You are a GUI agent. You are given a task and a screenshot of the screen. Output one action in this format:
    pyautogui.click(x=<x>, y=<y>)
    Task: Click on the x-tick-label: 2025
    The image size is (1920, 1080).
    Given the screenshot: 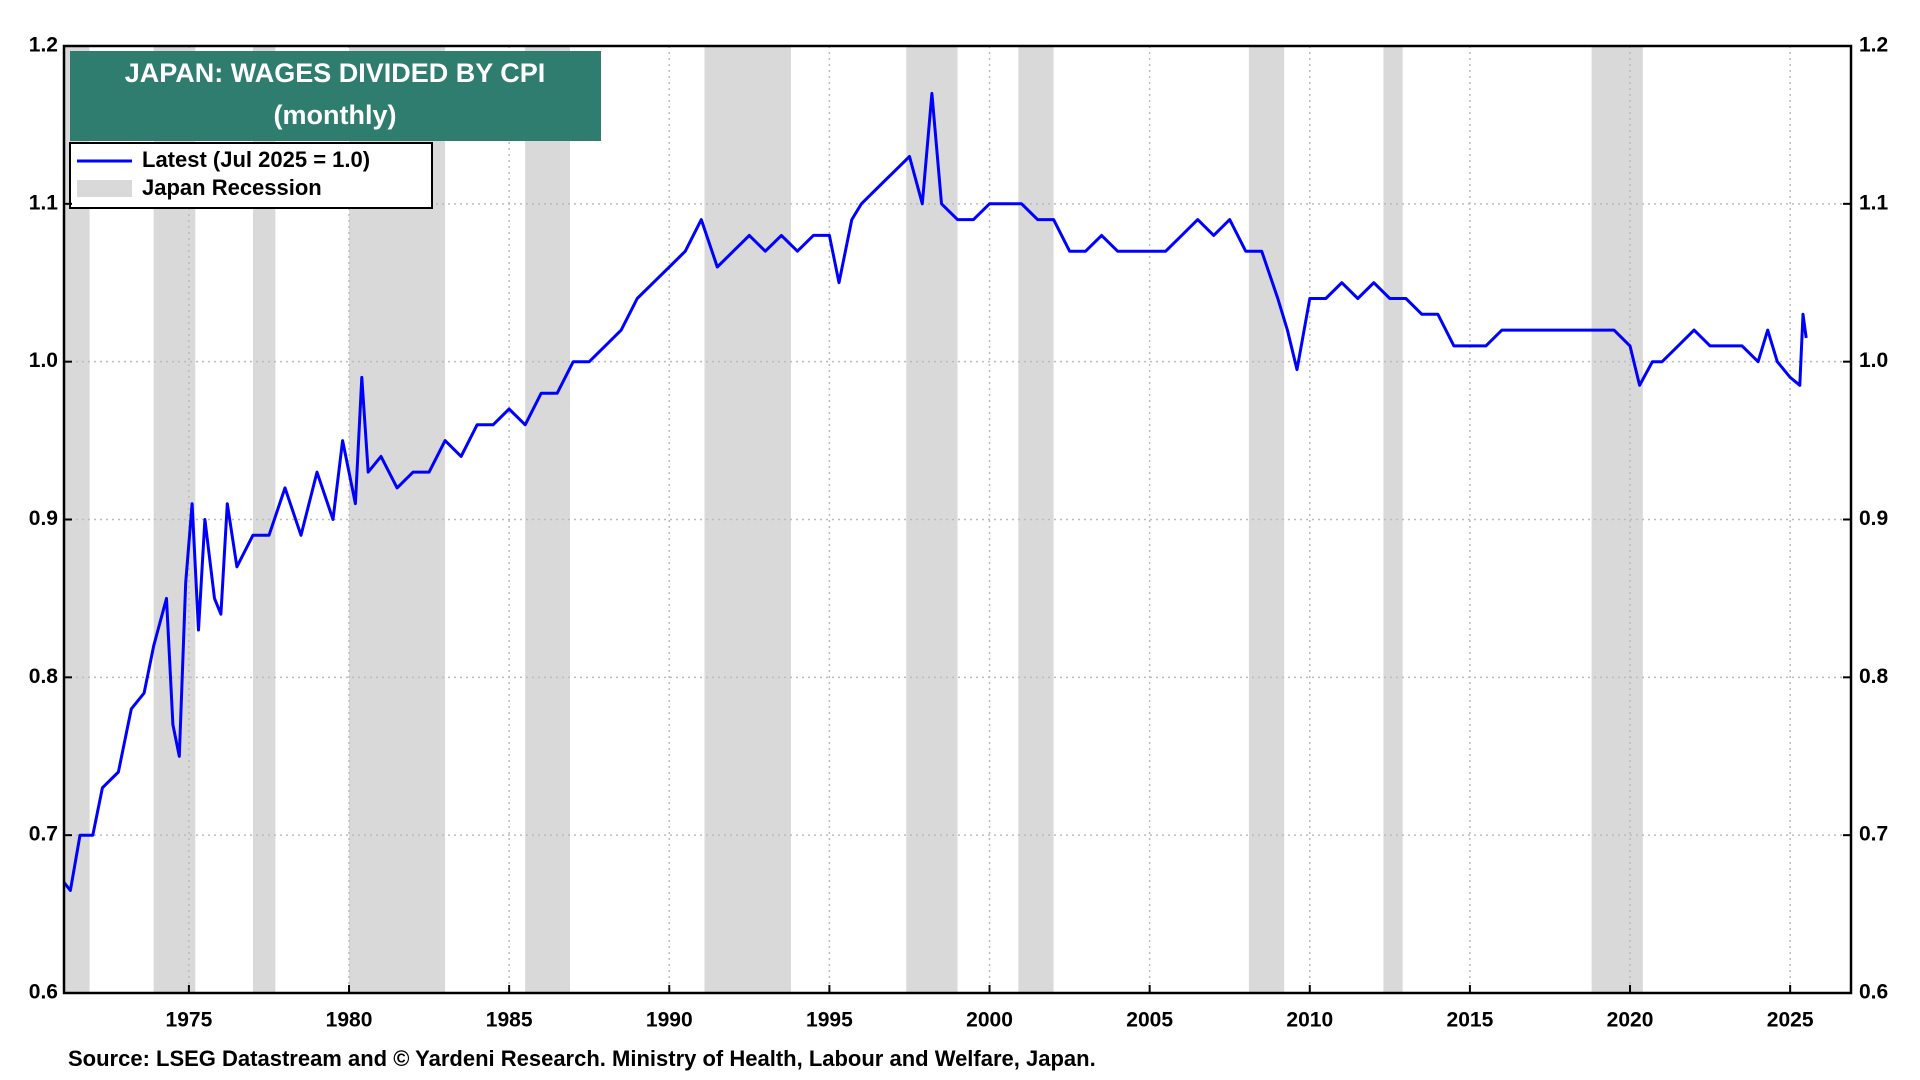 What is the action you would take?
    pyautogui.click(x=1790, y=1020)
    